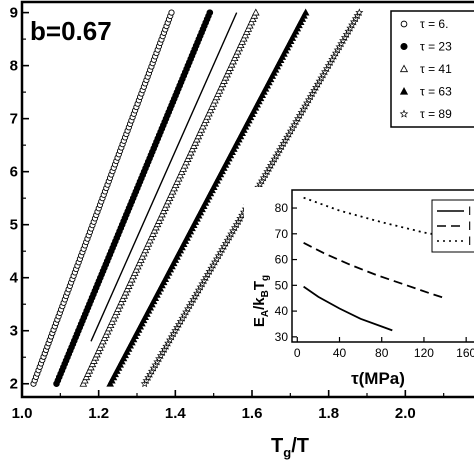 This screenshot has height=474, width=474. Describe the element at coordinates (434, 24) in the screenshot. I see `legend-label: τ = 6.` at that location.